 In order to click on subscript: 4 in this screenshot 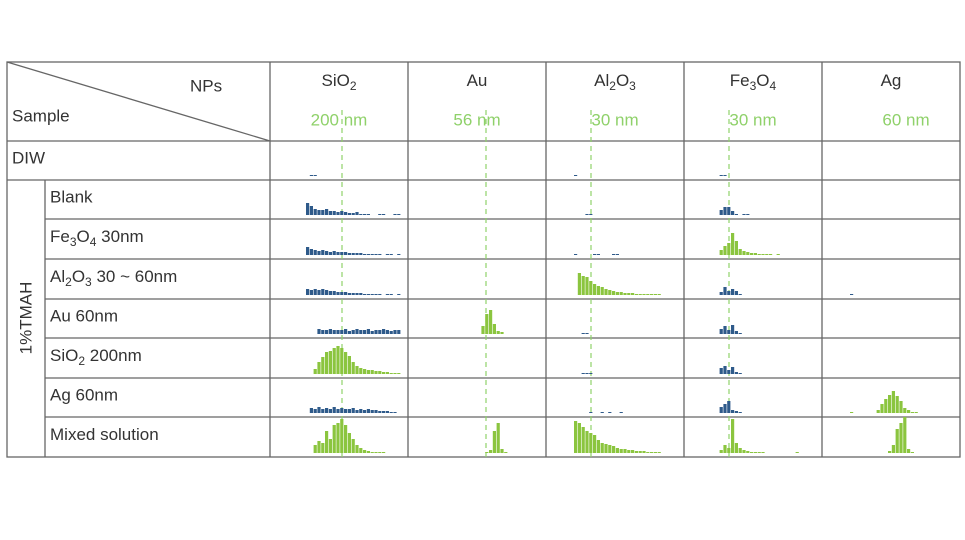, I will do `click(773, 86)`.